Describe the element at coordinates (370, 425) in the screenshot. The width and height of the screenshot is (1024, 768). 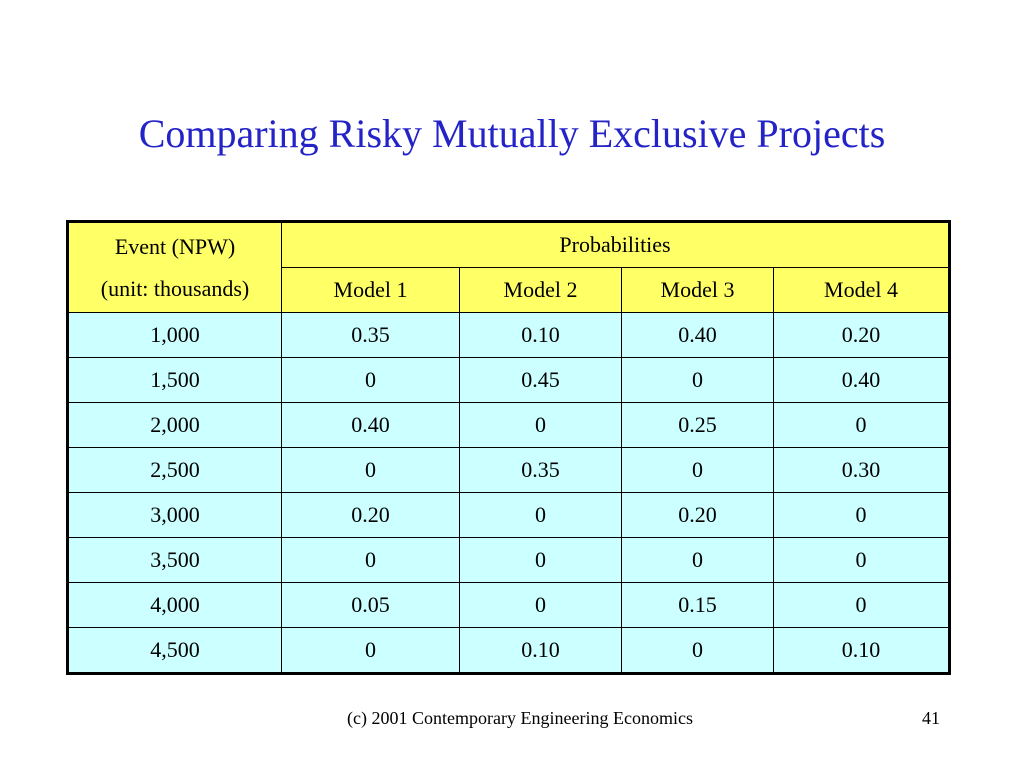
I see `model-1-cell: 0.40` at that location.